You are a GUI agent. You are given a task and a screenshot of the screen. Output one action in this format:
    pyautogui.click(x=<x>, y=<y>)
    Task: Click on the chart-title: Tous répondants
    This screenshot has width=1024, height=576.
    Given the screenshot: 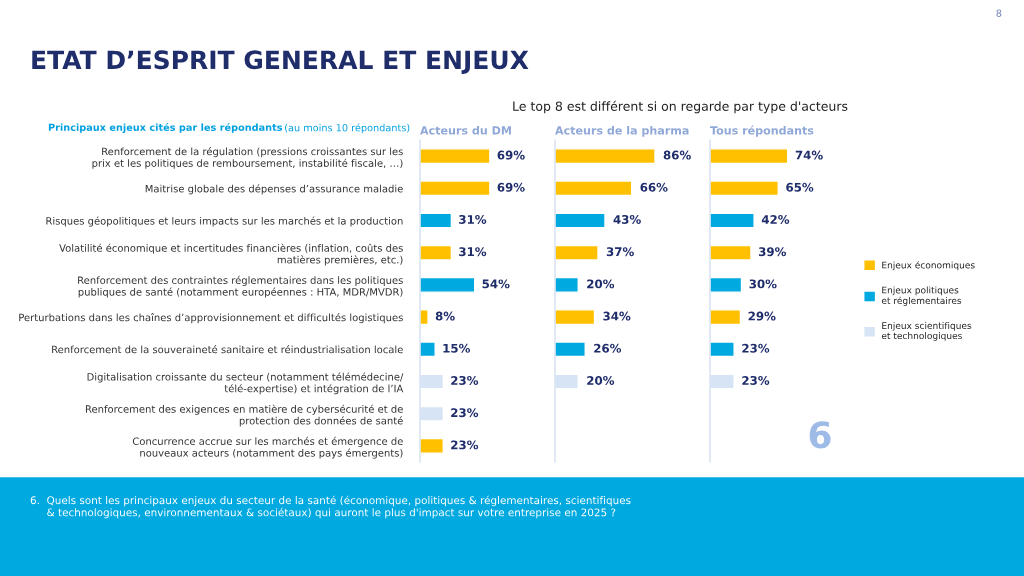 What is the action you would take?
    pyautogui.click(x=762, y=131)
    